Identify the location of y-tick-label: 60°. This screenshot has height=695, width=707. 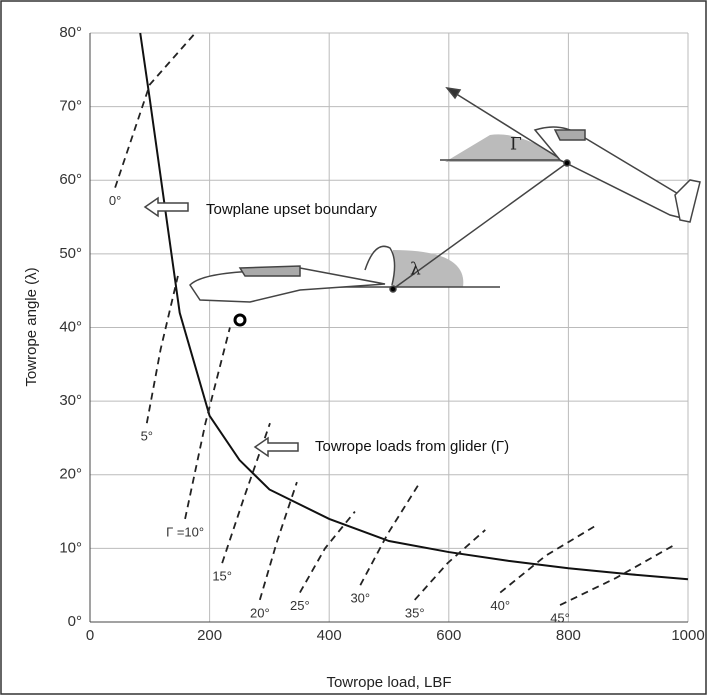
(70, 179).